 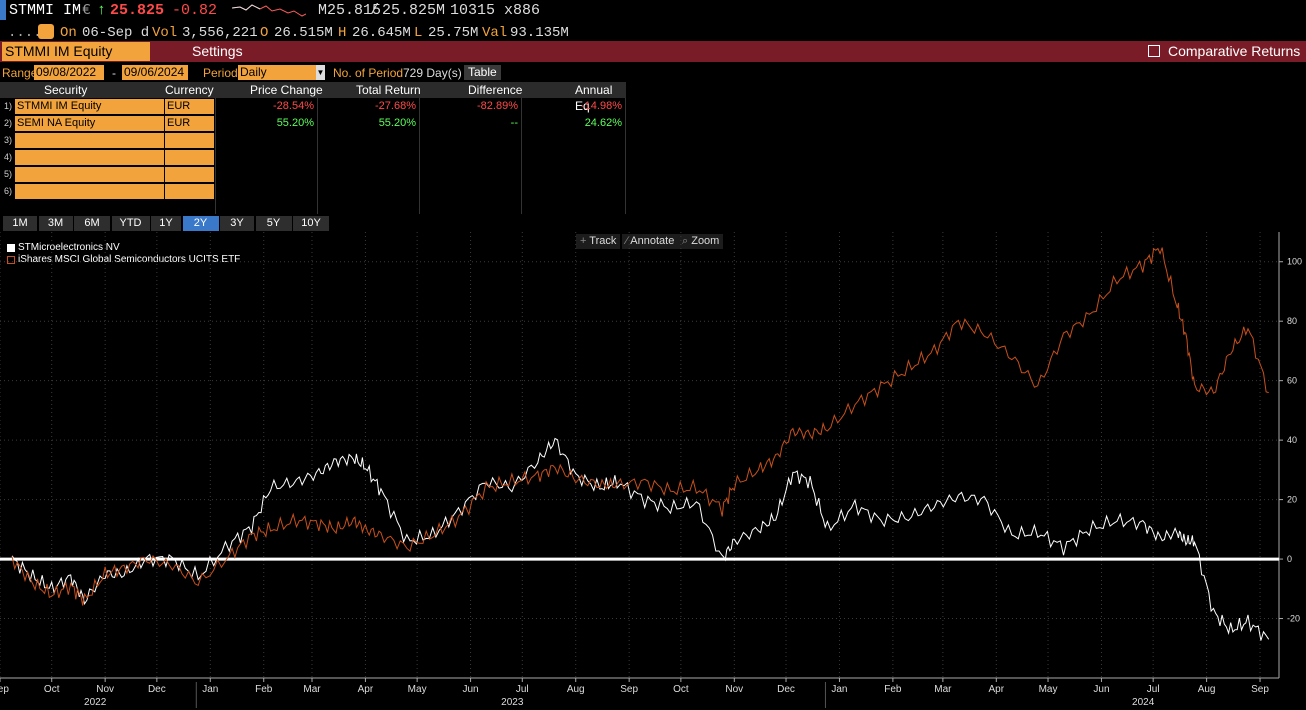 I want to click on y-tick-label: -20, so click(x=1293, y=619).